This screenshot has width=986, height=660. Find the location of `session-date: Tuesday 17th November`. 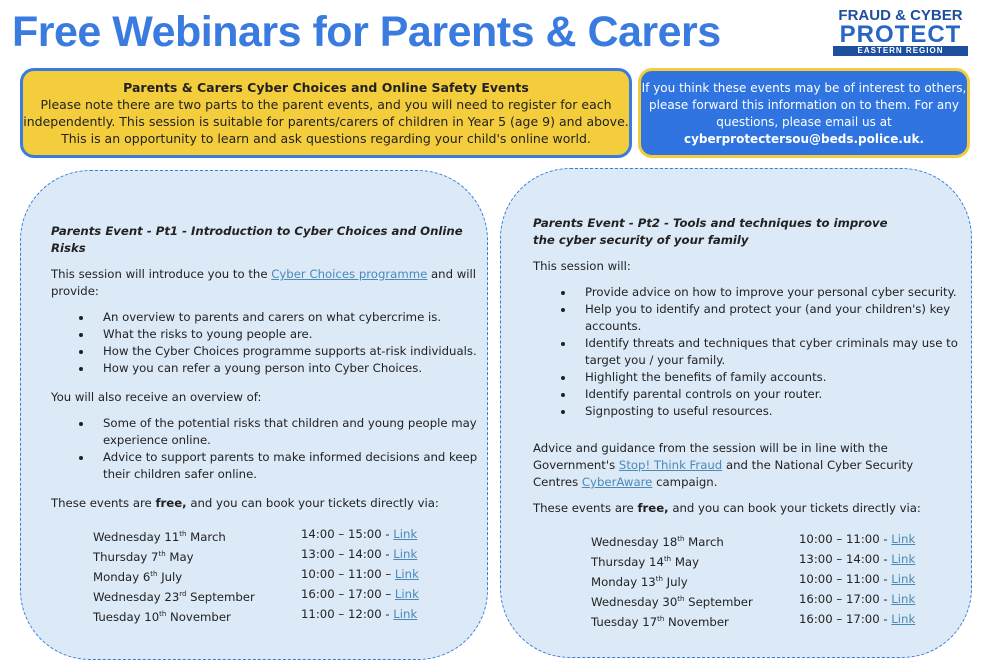

session-date: Tuesday 17th November is located at coordinates (695, 621).